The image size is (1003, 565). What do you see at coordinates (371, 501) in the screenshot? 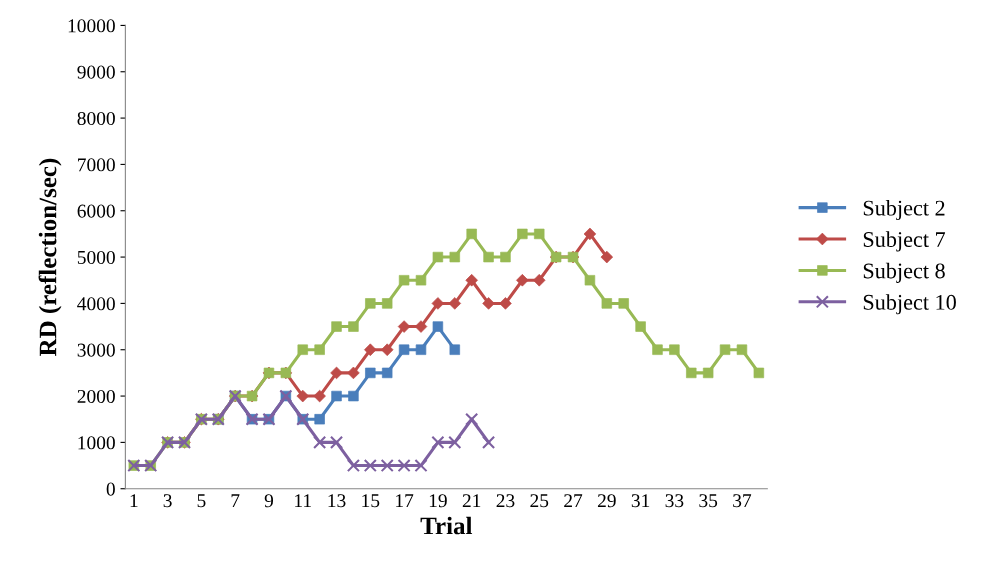
I see `x-tick-label: 15` at bounding box center [371, 501].